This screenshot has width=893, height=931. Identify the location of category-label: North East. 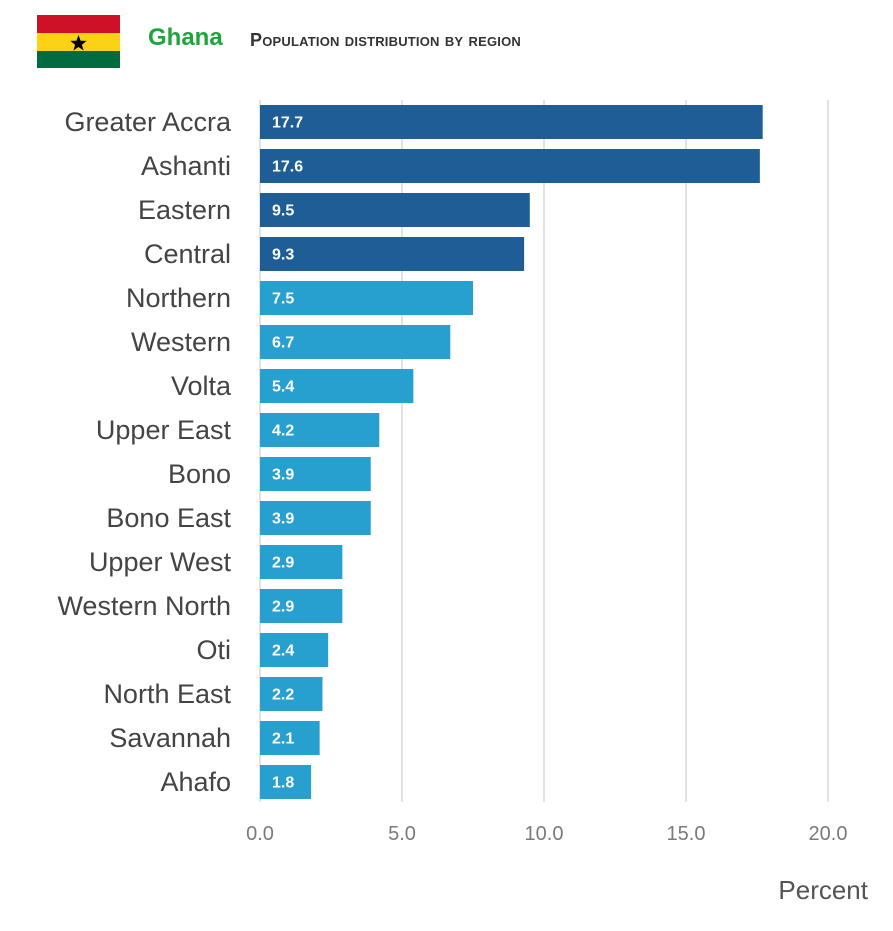
(167, 694).